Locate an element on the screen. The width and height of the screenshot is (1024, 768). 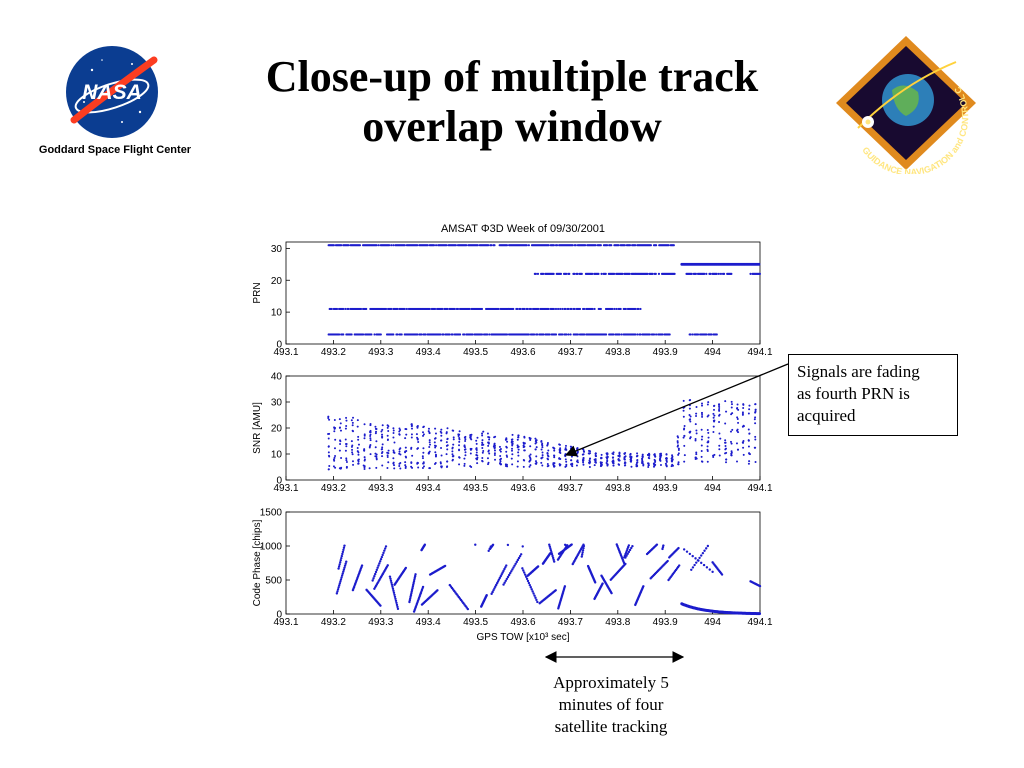
y-axis-label: PRN is located at coordinates (257, 292).